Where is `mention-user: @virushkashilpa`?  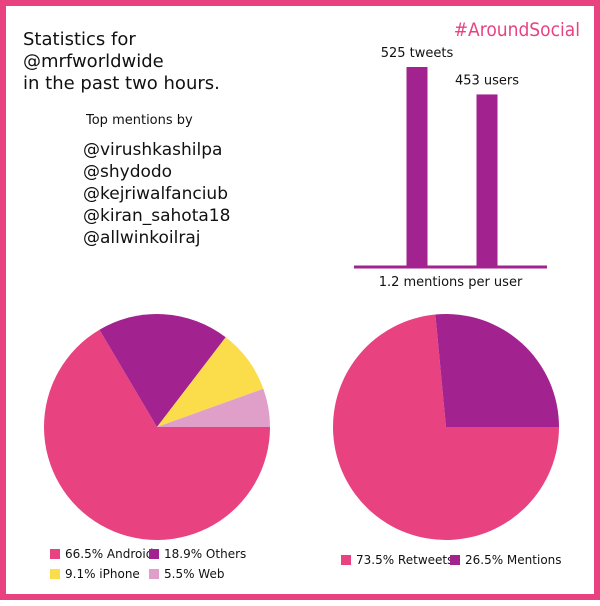
mention-user: @virushkashilpa is located at coordinates (153, 150).